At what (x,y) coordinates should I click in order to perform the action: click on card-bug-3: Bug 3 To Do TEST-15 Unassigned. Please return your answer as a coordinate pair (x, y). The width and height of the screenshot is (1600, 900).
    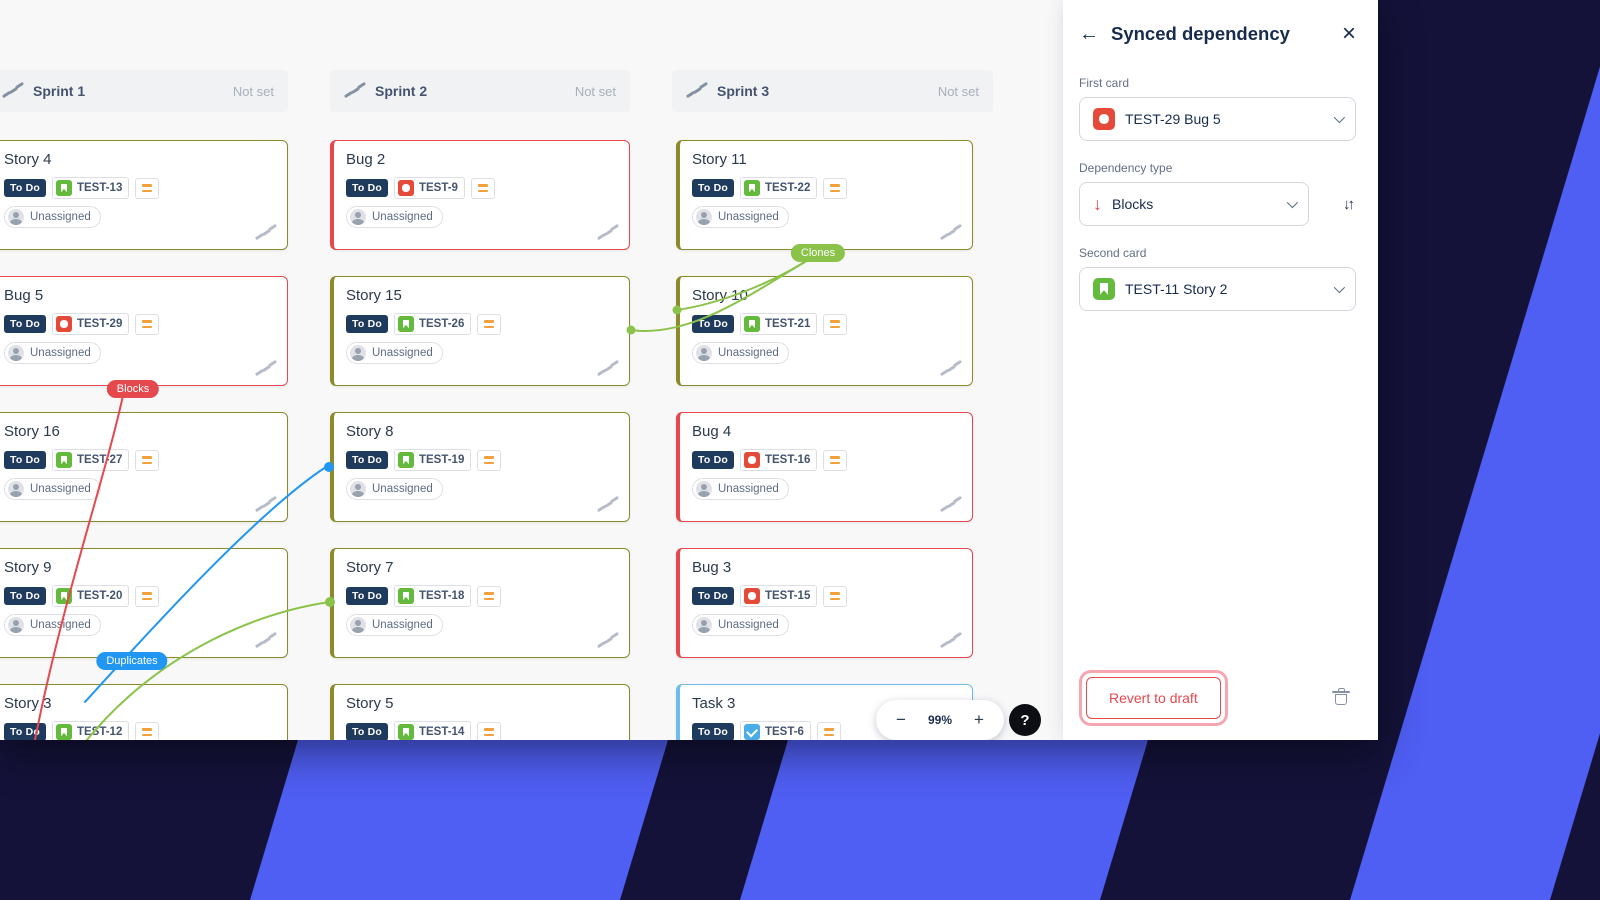
    Looking at the image, I should click on (824, 603).